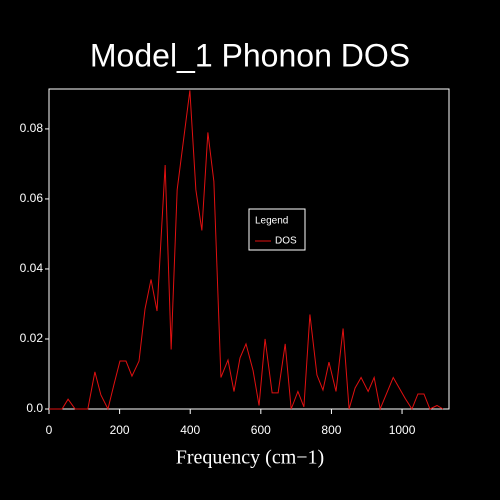  What do you see at coordinates (32, 128) in the screenshot?
I see `y-tick-label: 0.08` at bounding box center [32, 128].